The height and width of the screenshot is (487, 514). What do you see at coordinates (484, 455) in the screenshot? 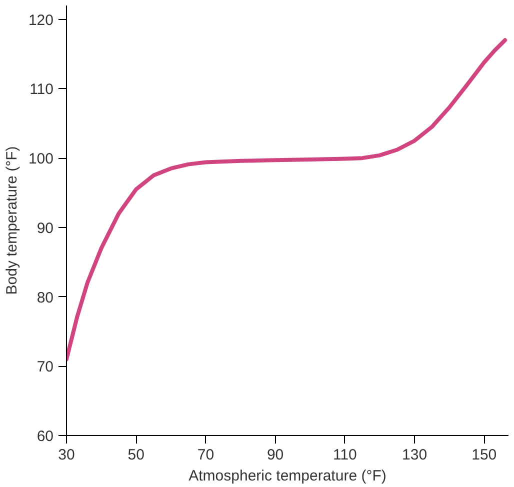
I see `x-tick-label: 150` at bounding box center [484, 455].